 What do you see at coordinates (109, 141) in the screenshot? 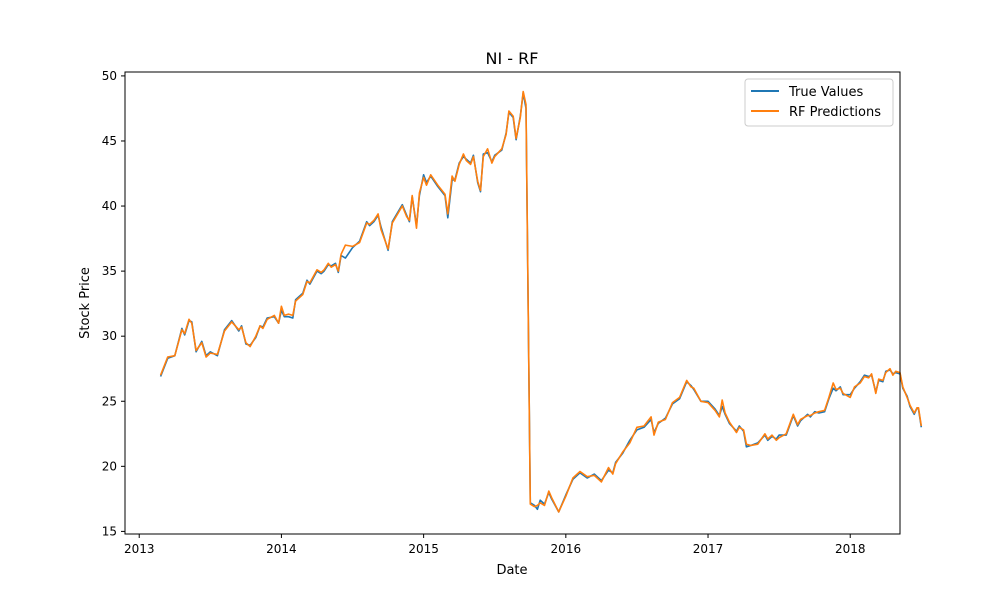
I see `y-tick-label: 45` at bounding box center [109, 141].